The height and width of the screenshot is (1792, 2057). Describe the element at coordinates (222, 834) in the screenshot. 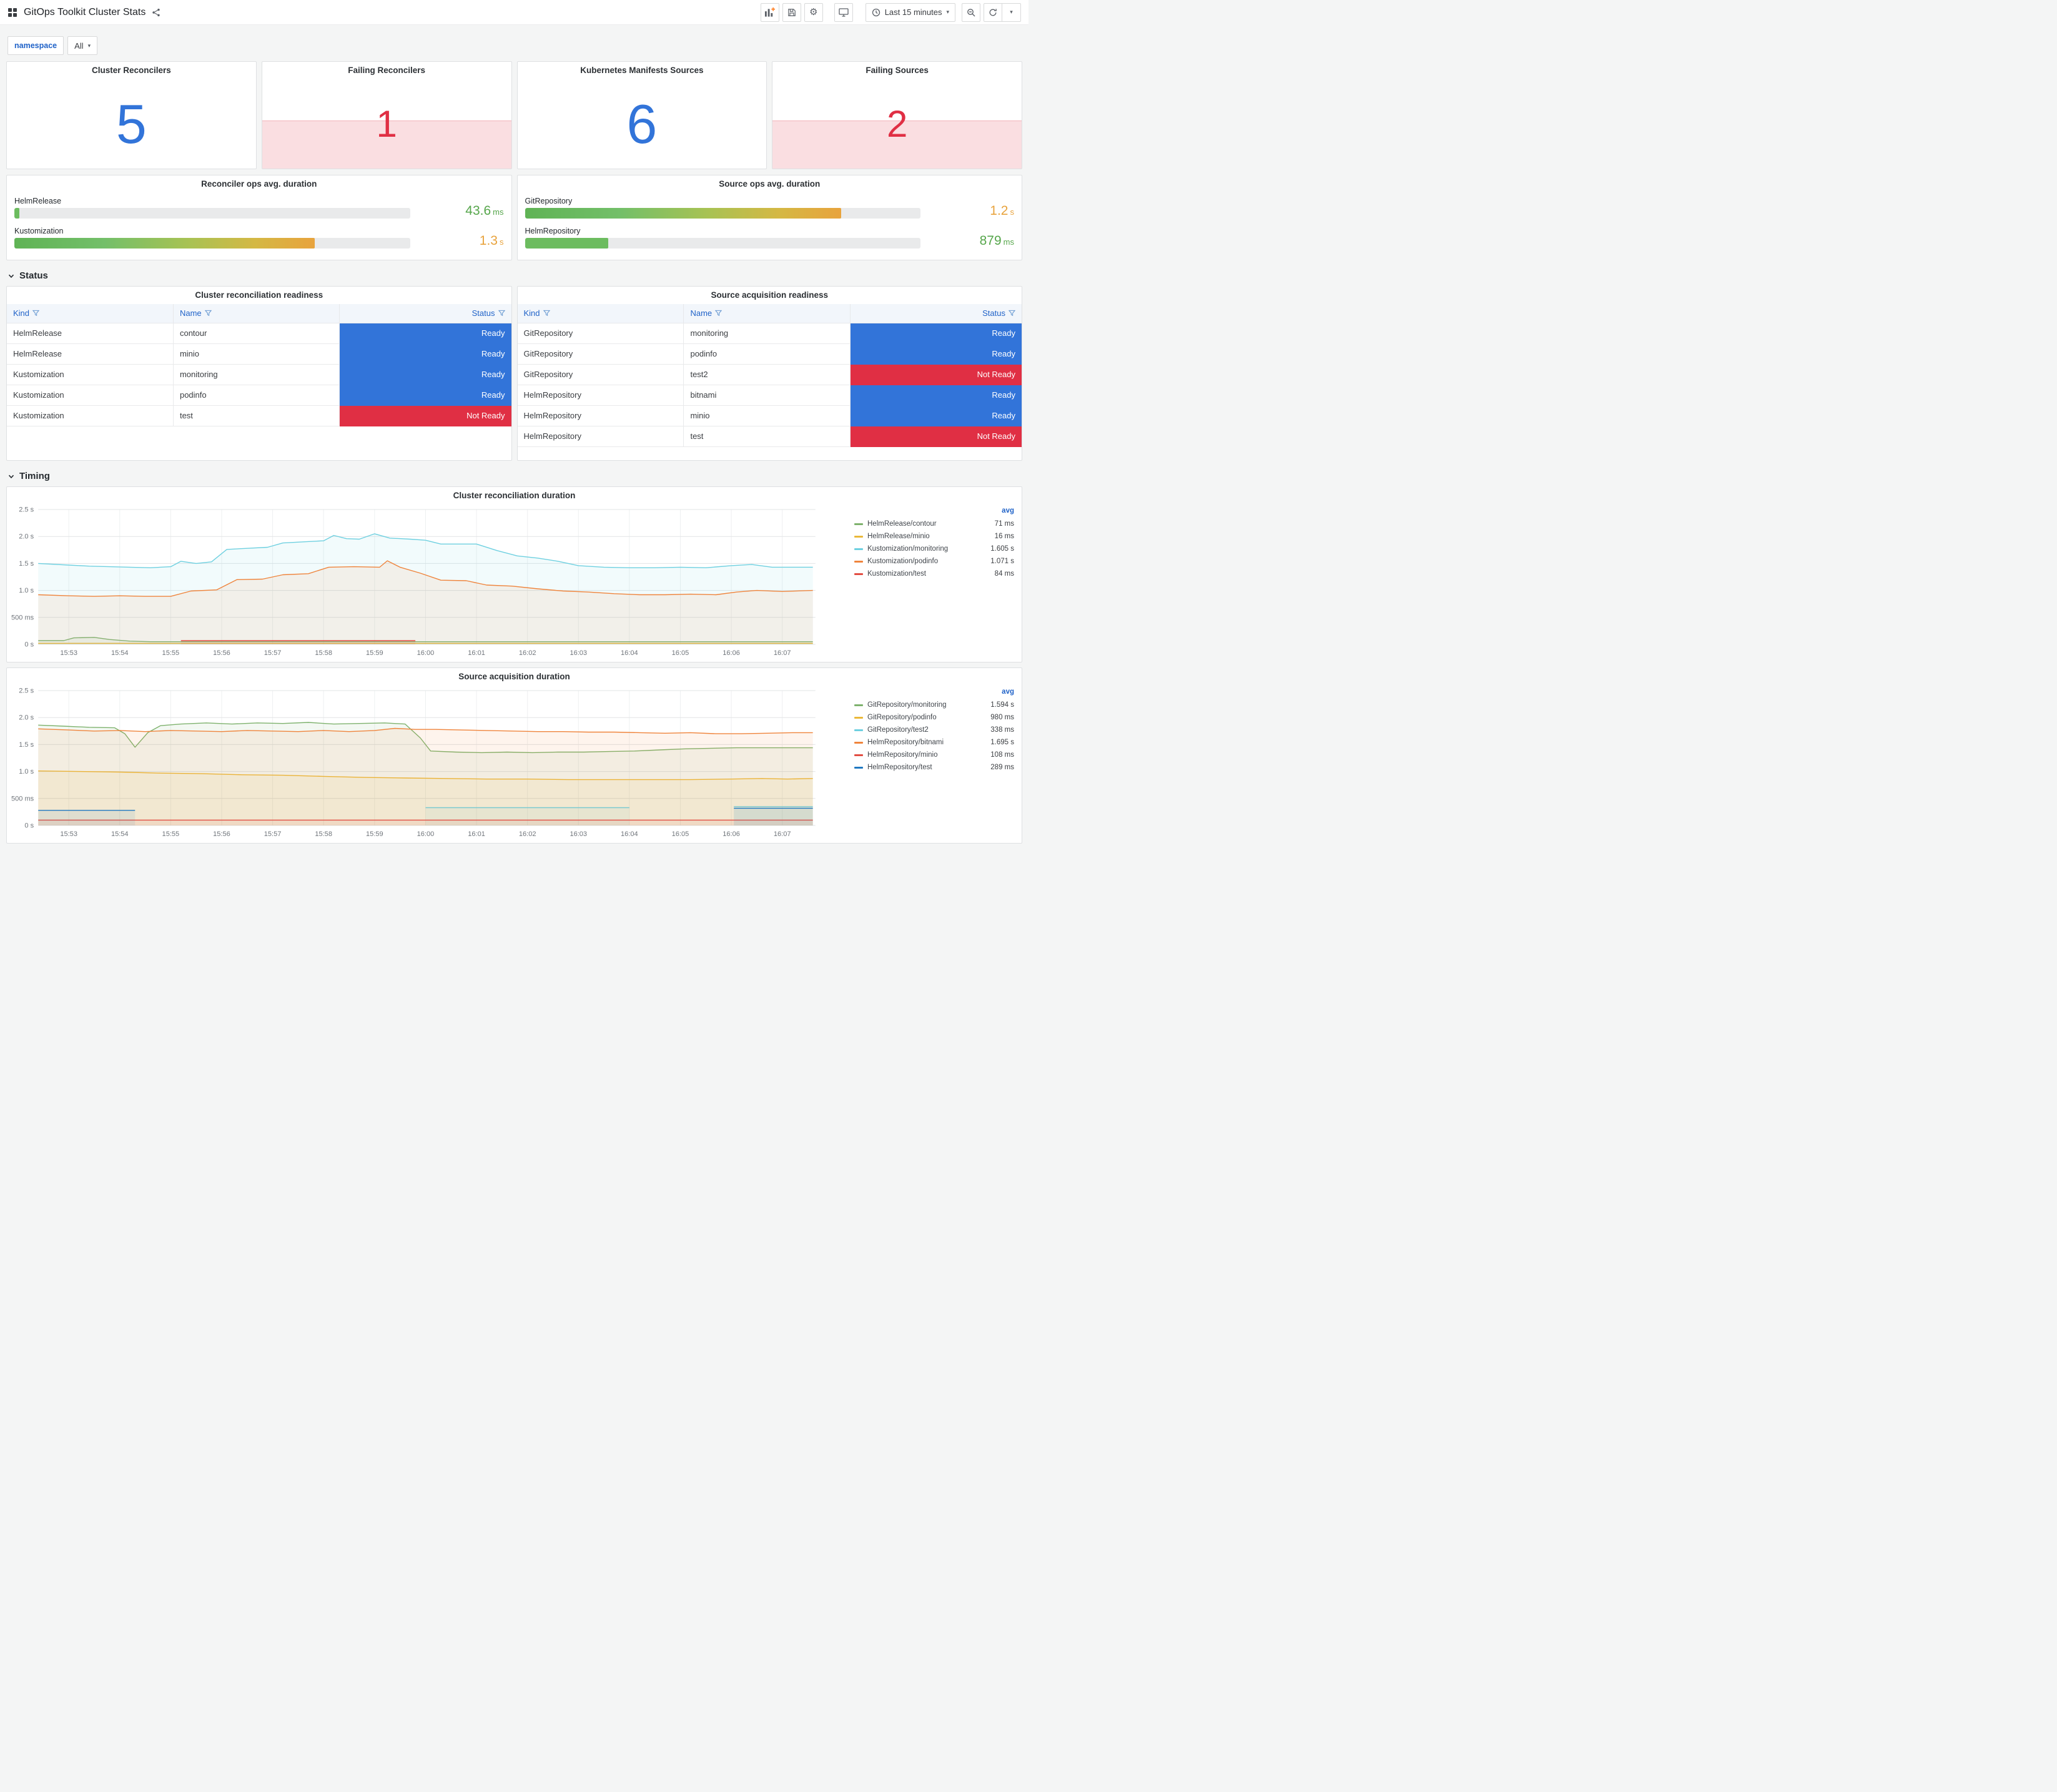

I see `svg-text: 15:56` at that location.